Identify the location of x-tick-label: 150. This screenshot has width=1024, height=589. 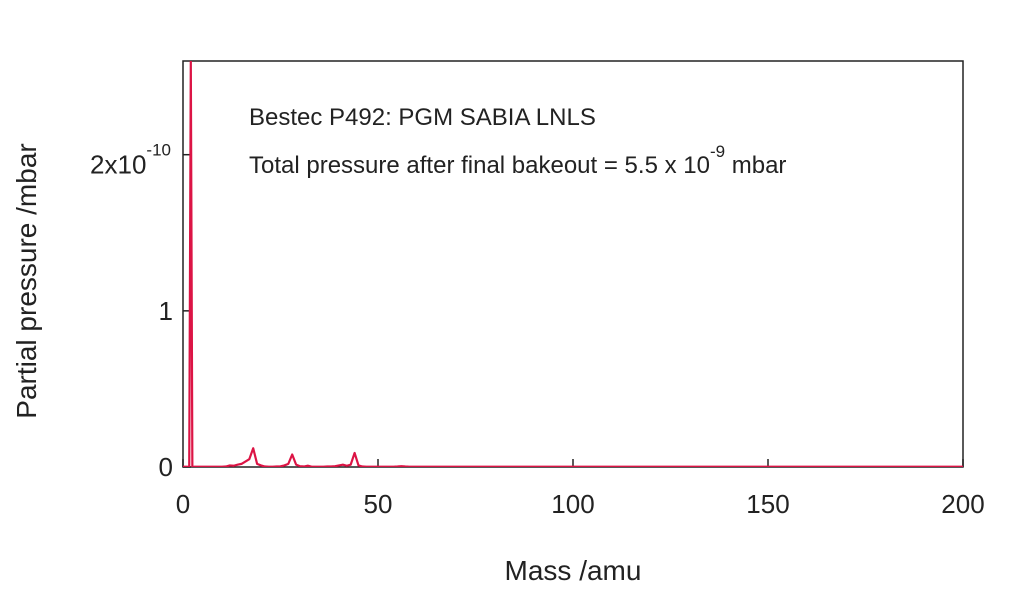
(767, 504).